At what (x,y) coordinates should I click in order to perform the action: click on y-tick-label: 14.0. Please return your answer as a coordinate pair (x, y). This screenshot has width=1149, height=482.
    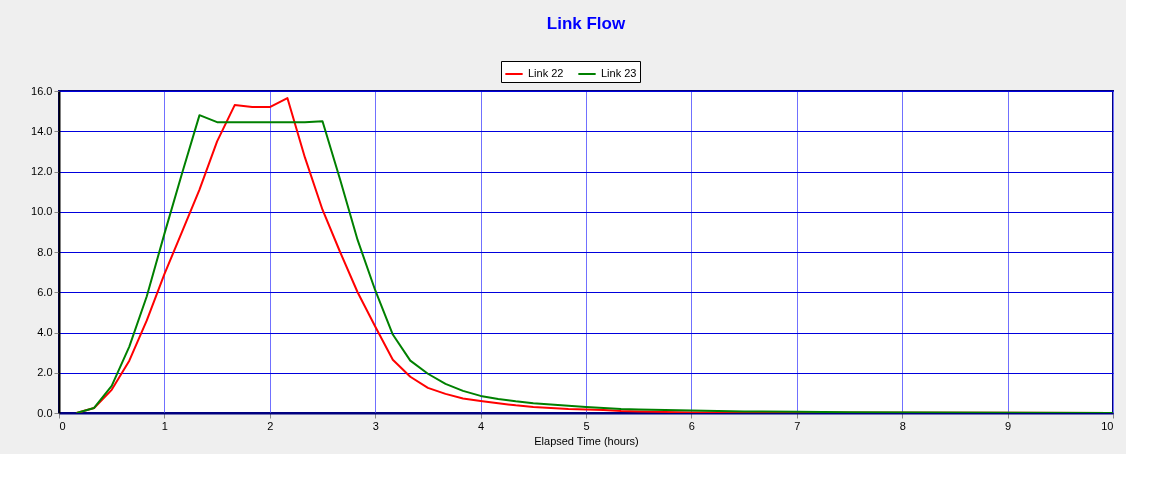
    Looking at the image, I should click on (42, 130).